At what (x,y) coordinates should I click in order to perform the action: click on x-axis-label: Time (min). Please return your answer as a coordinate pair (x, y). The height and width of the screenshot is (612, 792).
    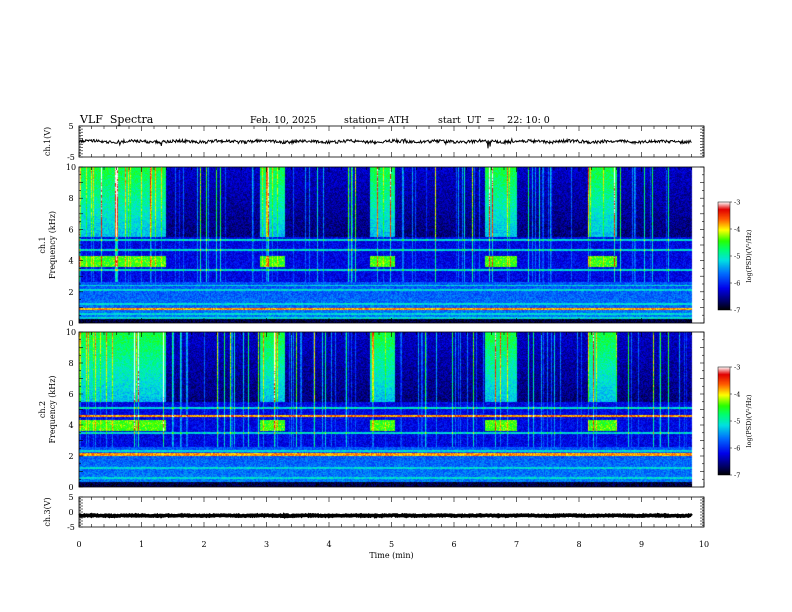
    Looking at the image, I should click on (391, 555).